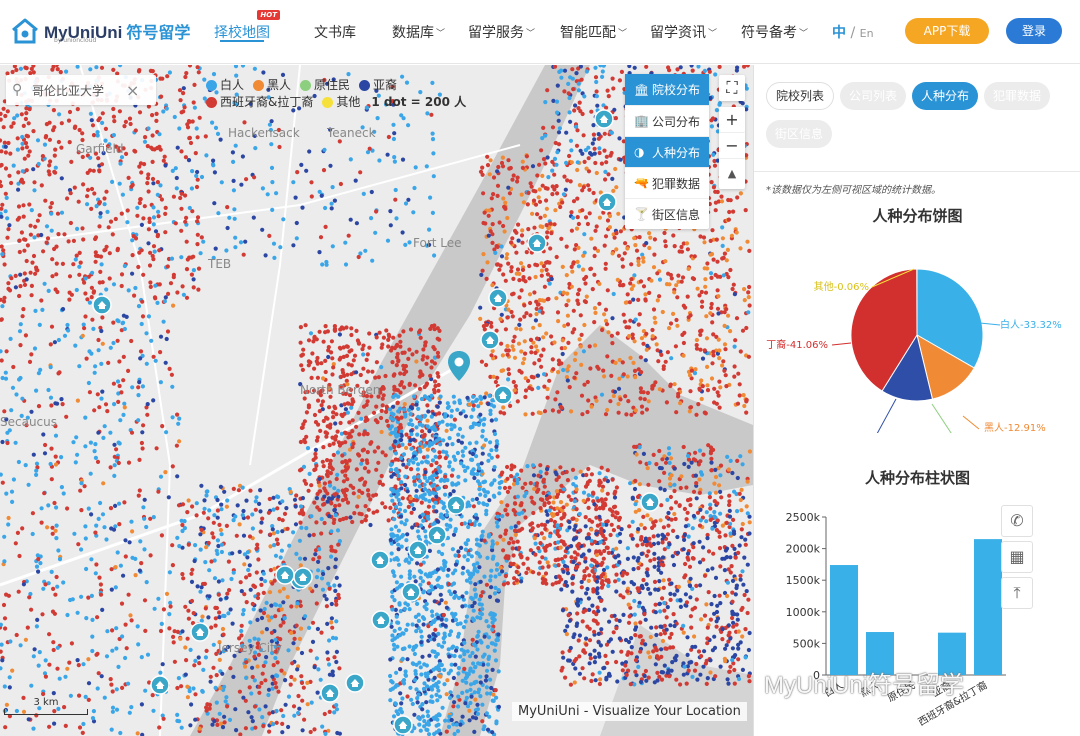 The width and height of the screenshot is (1080, 736). I want to click on pie-label: 其他-0.06%, so click(841, 286).